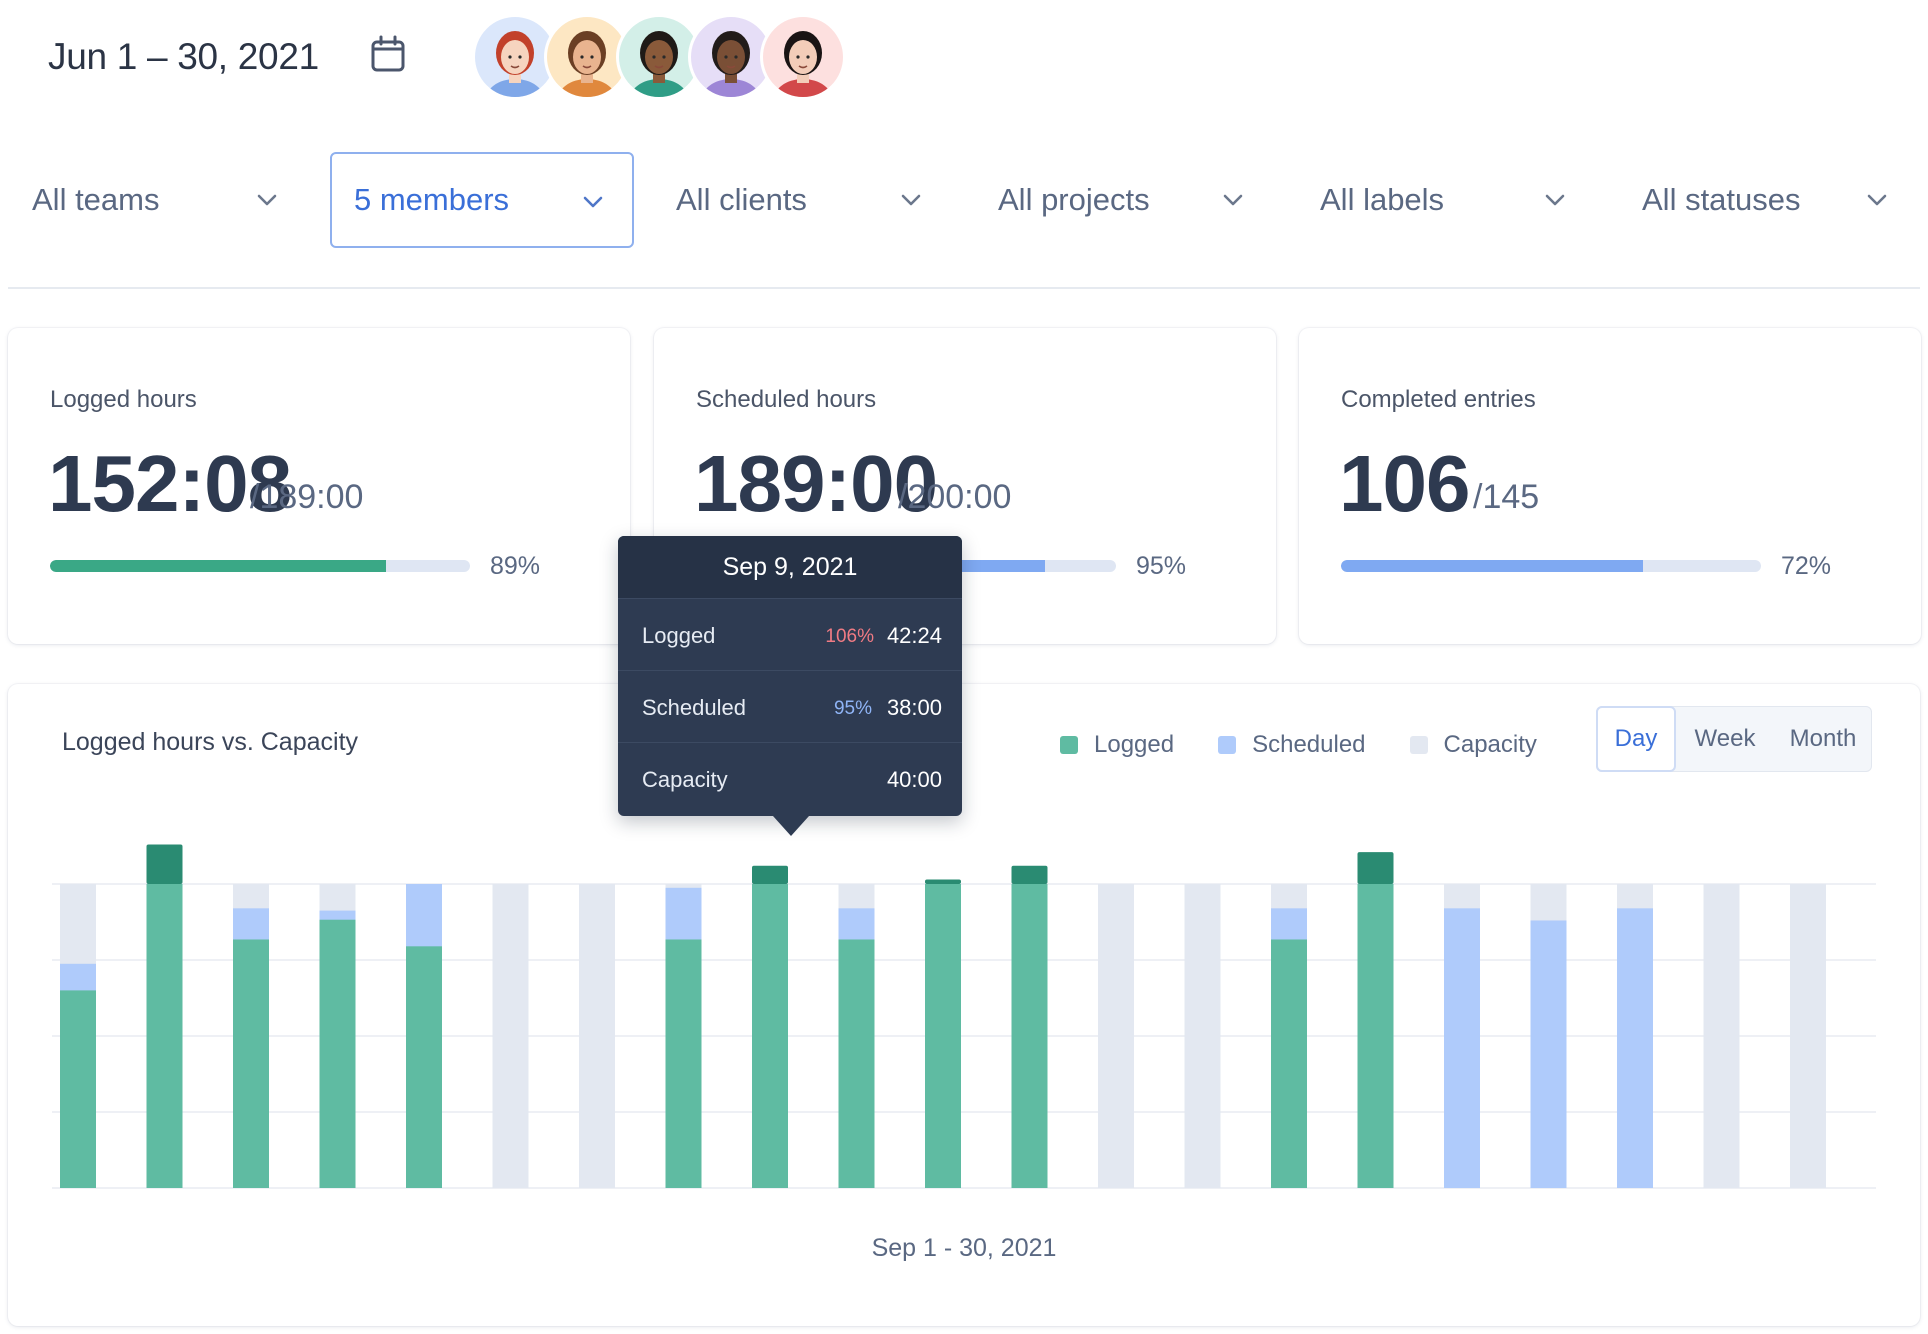 The width and height of the screenshot is (1928, 1334). Describe the element at coordinates (170, 483) in the screenshot. I see `stat-card-value: 152:08` at that location.